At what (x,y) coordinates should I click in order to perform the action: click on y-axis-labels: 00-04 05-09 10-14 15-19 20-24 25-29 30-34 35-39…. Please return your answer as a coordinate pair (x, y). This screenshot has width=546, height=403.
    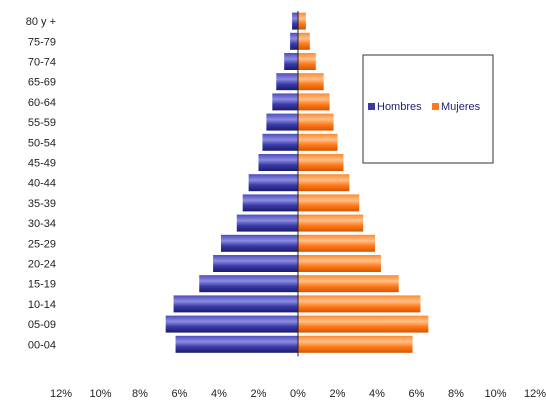
    Looking at the image, I should click on (41, 183).